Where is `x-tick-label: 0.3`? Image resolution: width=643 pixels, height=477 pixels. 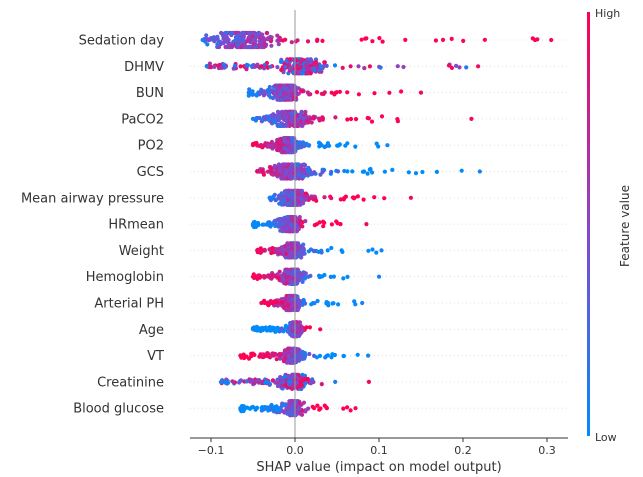 x-tick-label: 0.3 is located at coordinates (547, 450).